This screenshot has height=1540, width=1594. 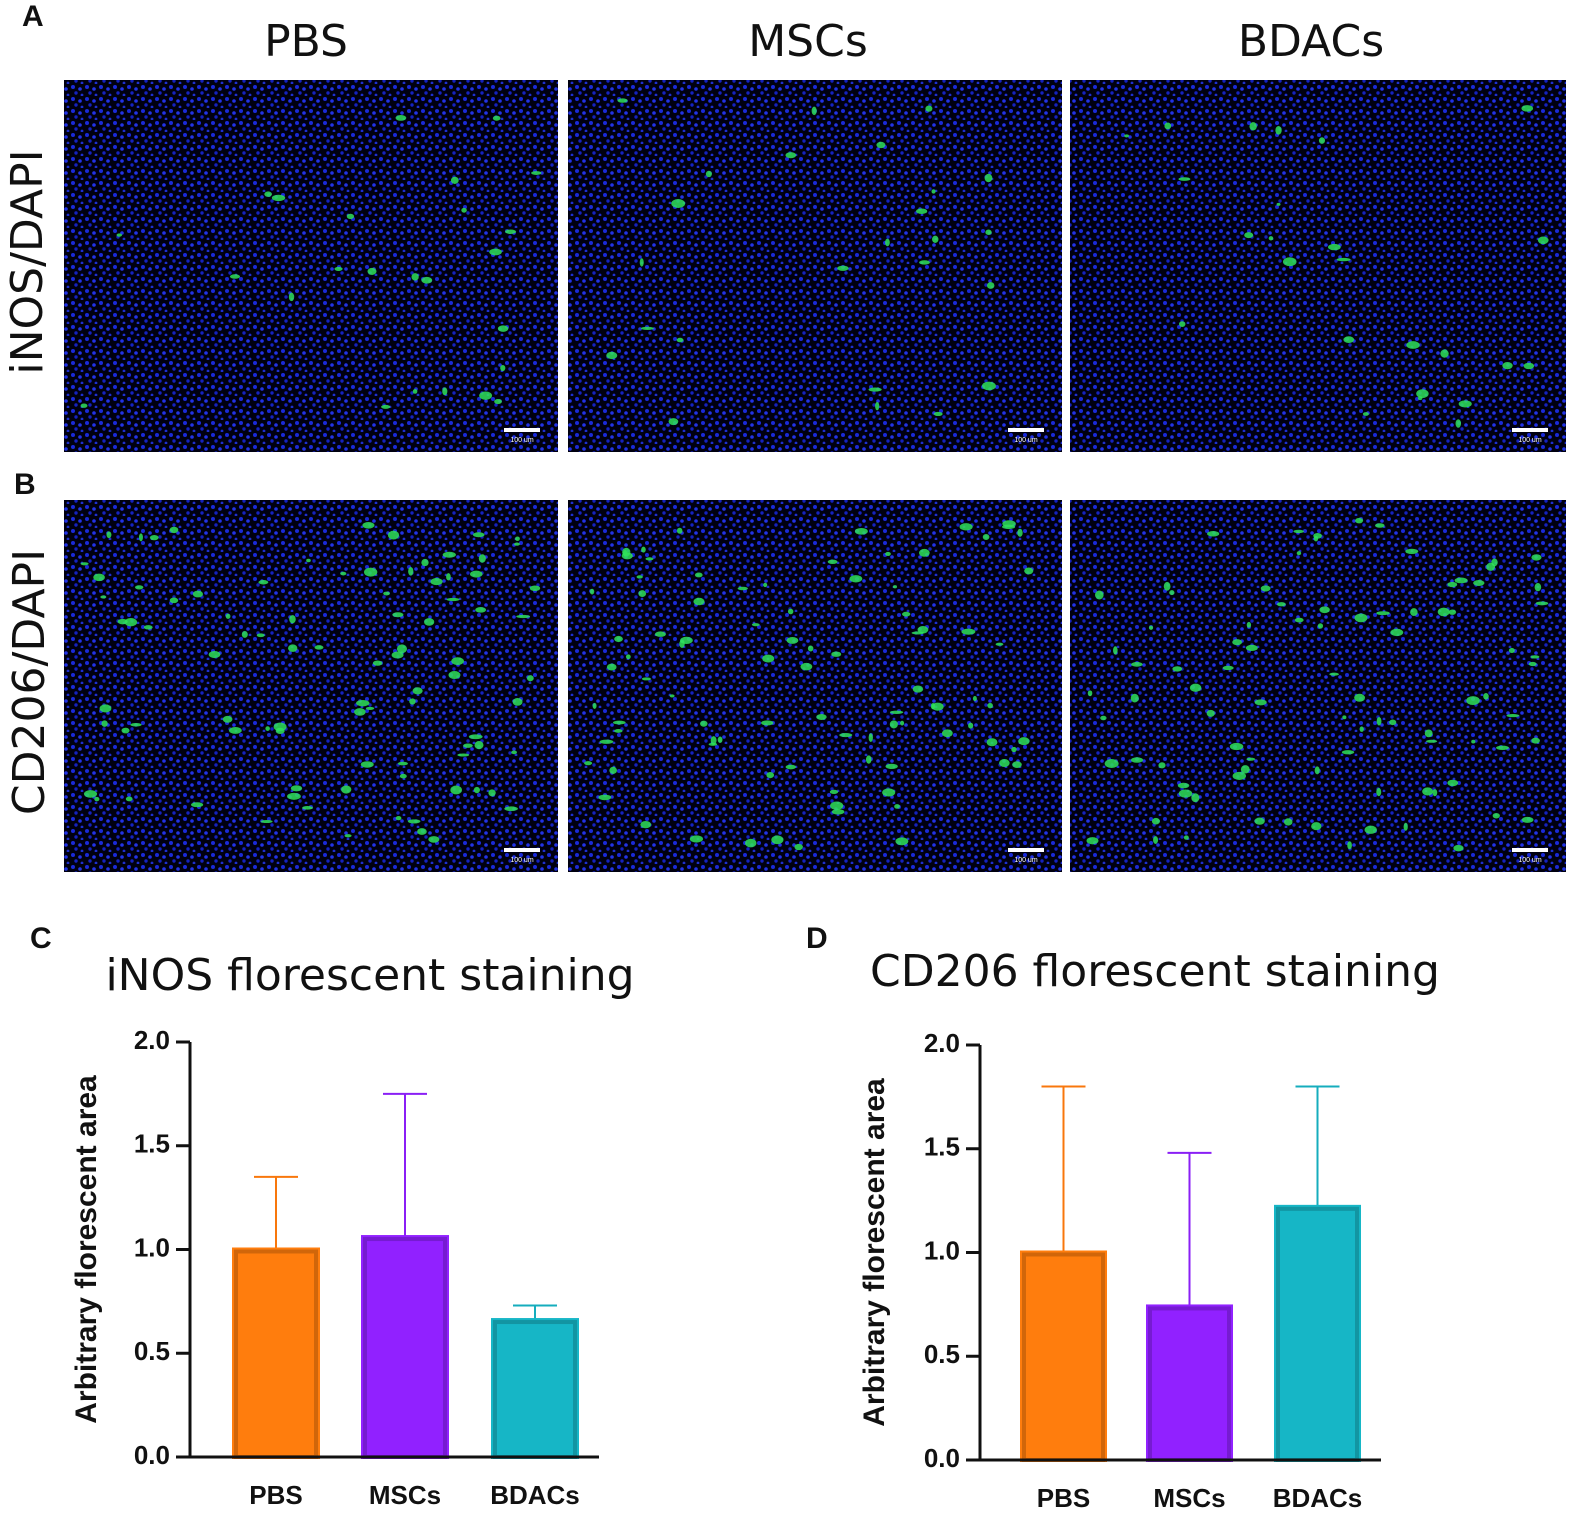 I want to click on x-tick-label: BDACs, so click(x=1318, y=1498).